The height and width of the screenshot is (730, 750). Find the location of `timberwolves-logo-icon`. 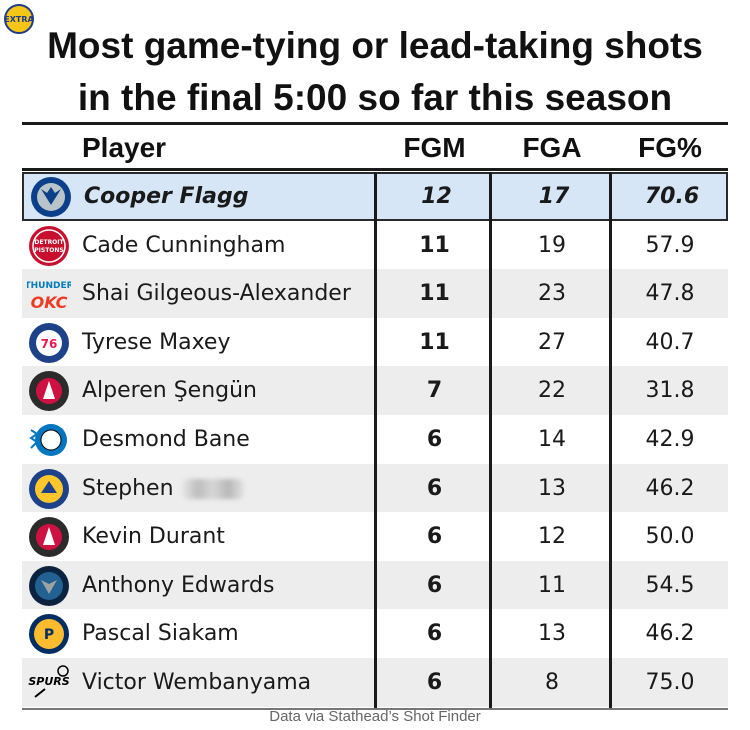

timberwolves-logo-icon is located at coordinates (49, 585).